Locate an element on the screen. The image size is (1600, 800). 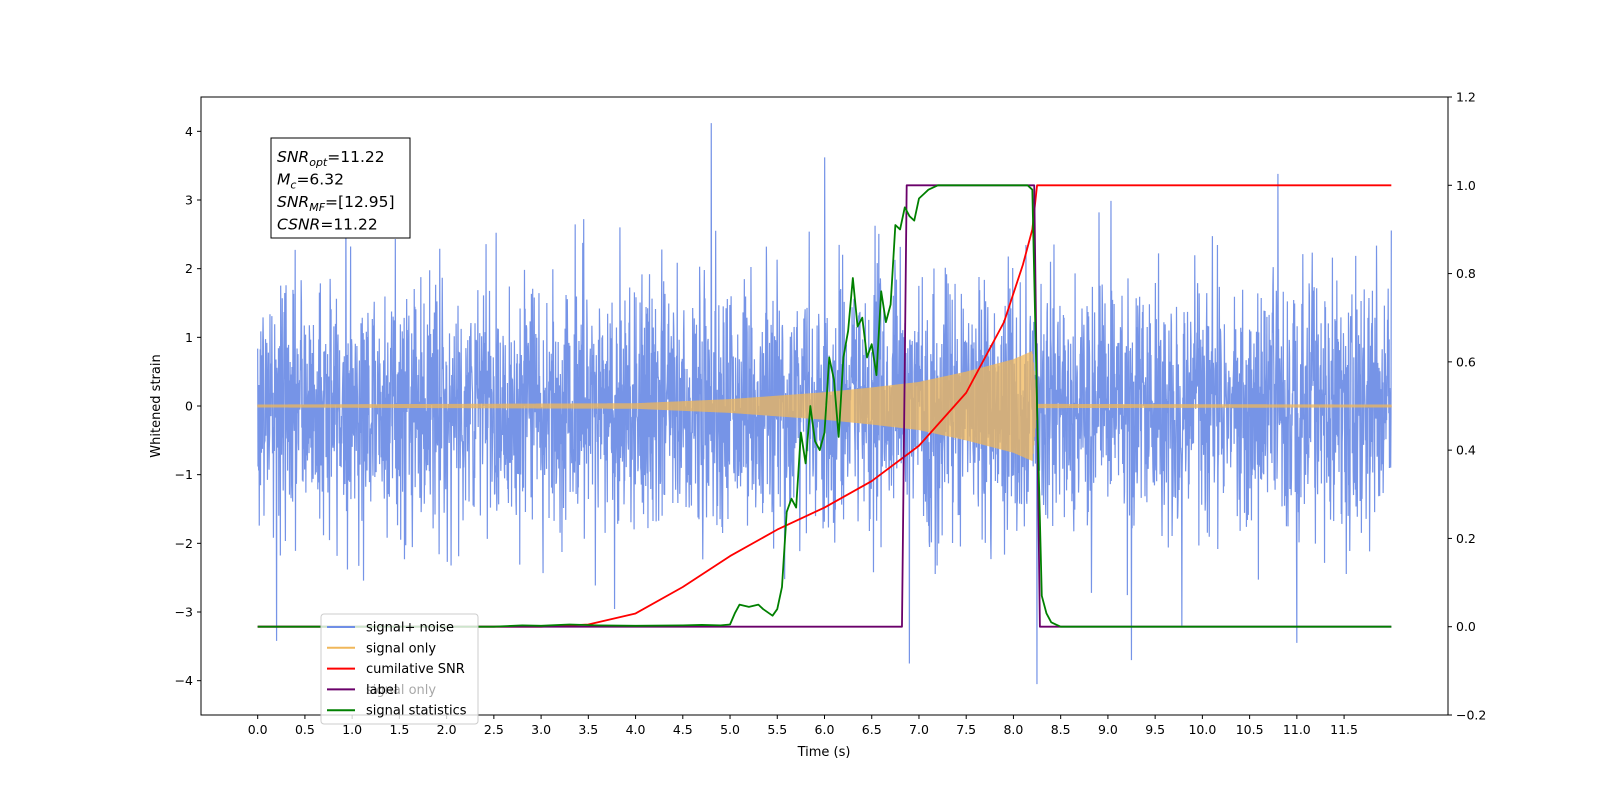
x-tick-label: 9.5 is located at coordinates (1155, 729).